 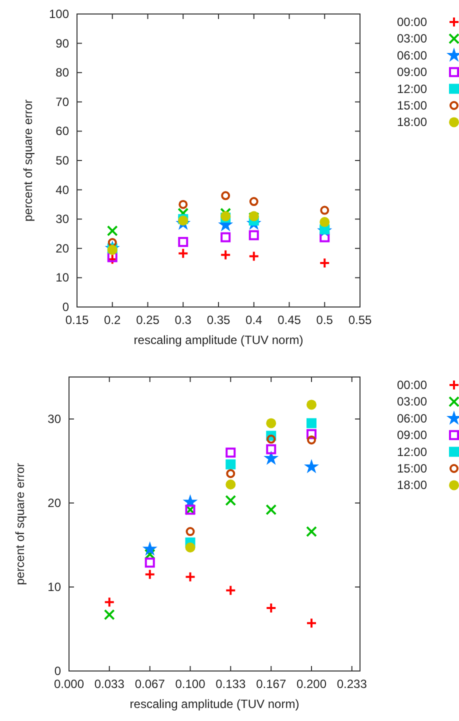 I want to click on y-tick-label: 70, so click(x=63, y=101).